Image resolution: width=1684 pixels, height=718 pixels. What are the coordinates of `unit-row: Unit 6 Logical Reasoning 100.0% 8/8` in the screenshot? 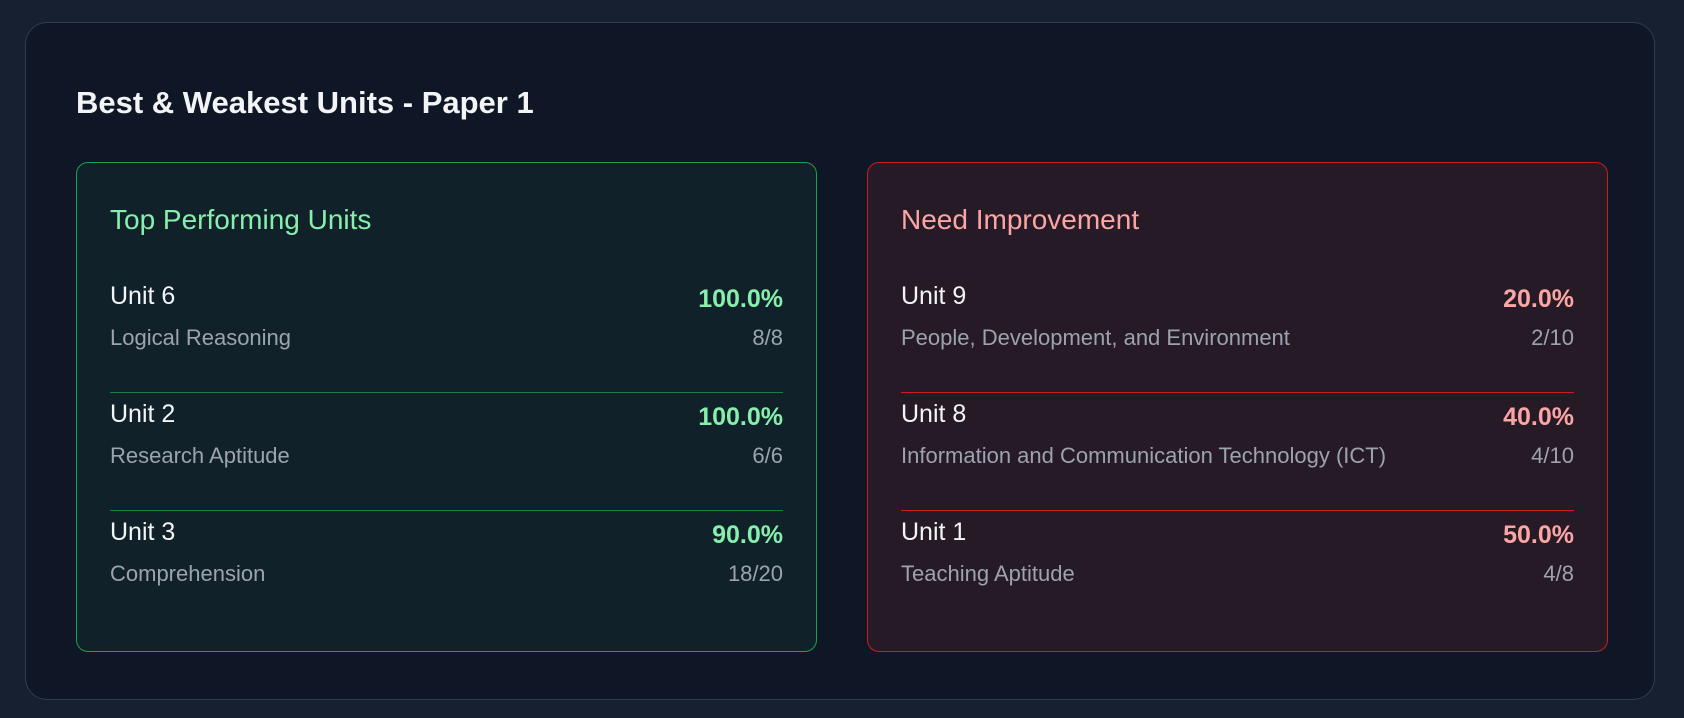 It's located at (446, 334).